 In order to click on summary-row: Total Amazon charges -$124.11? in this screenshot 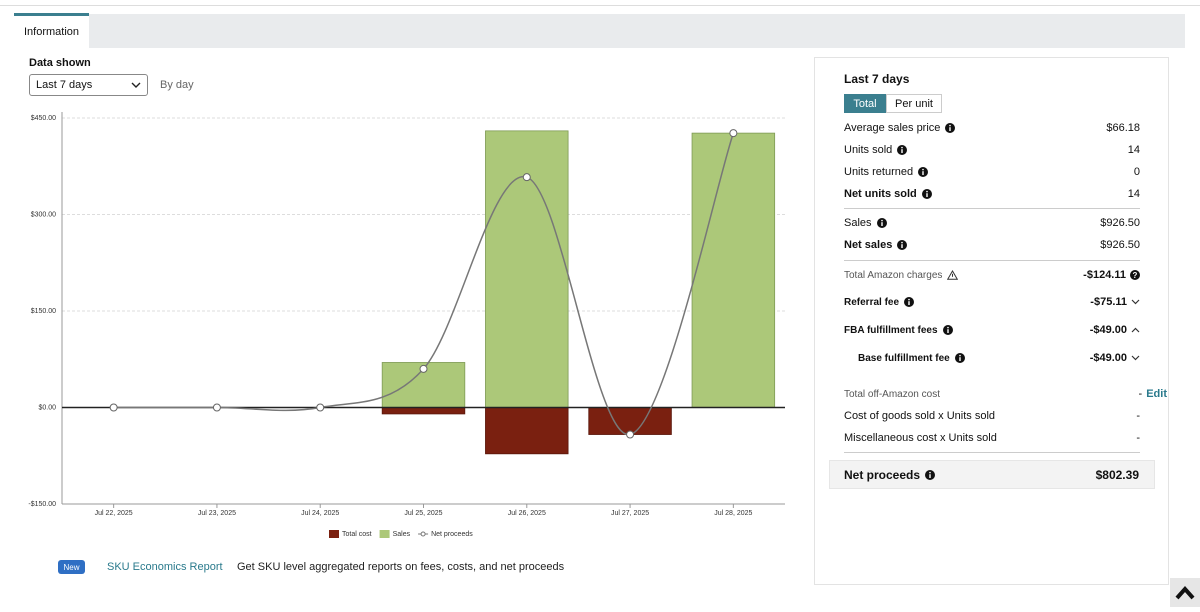, I will do `click(992, 275)`.